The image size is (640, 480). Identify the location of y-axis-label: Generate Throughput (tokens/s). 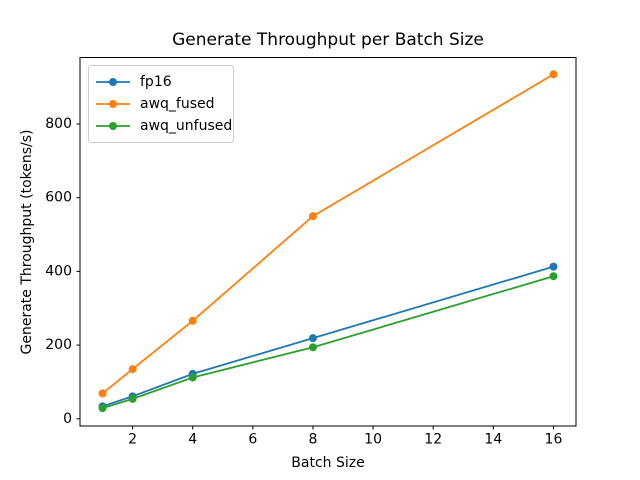
(27, 242).